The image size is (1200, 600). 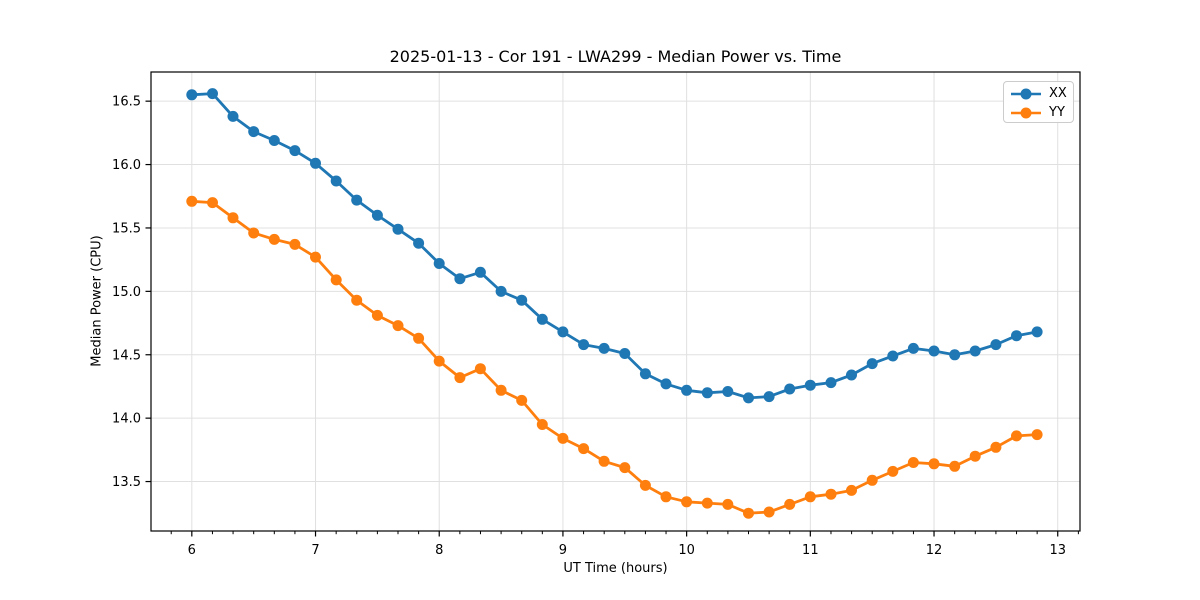 I want to click on y-tick-label: 14.0, so click(x=126, y=419).